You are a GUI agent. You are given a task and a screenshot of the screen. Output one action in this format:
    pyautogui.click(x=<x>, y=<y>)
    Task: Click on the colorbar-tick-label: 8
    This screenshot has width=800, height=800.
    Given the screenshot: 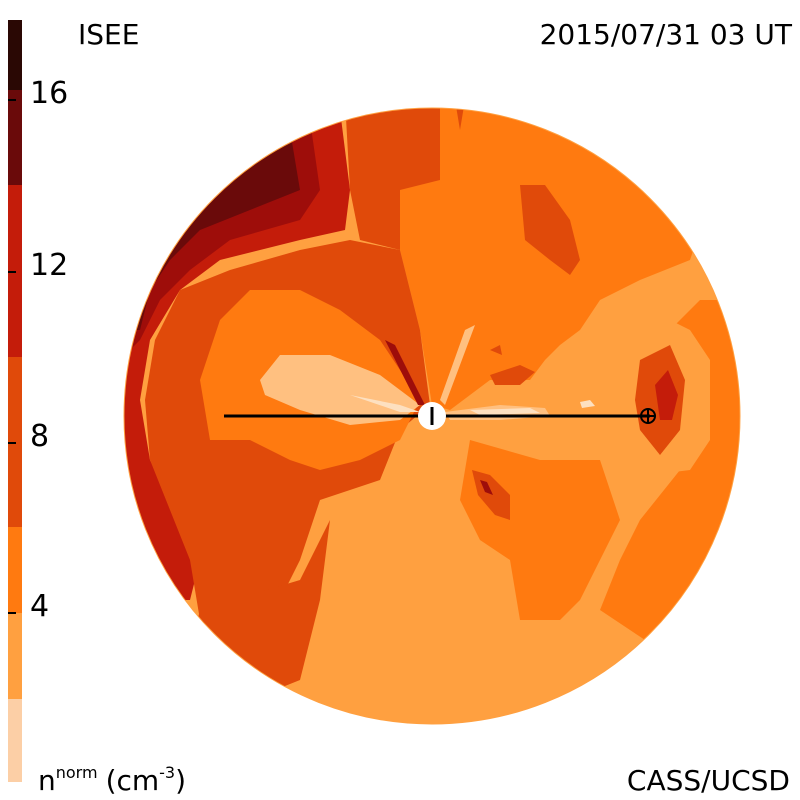 What is the action you would take?
    pyautogui.click(x=39, y=436)
    